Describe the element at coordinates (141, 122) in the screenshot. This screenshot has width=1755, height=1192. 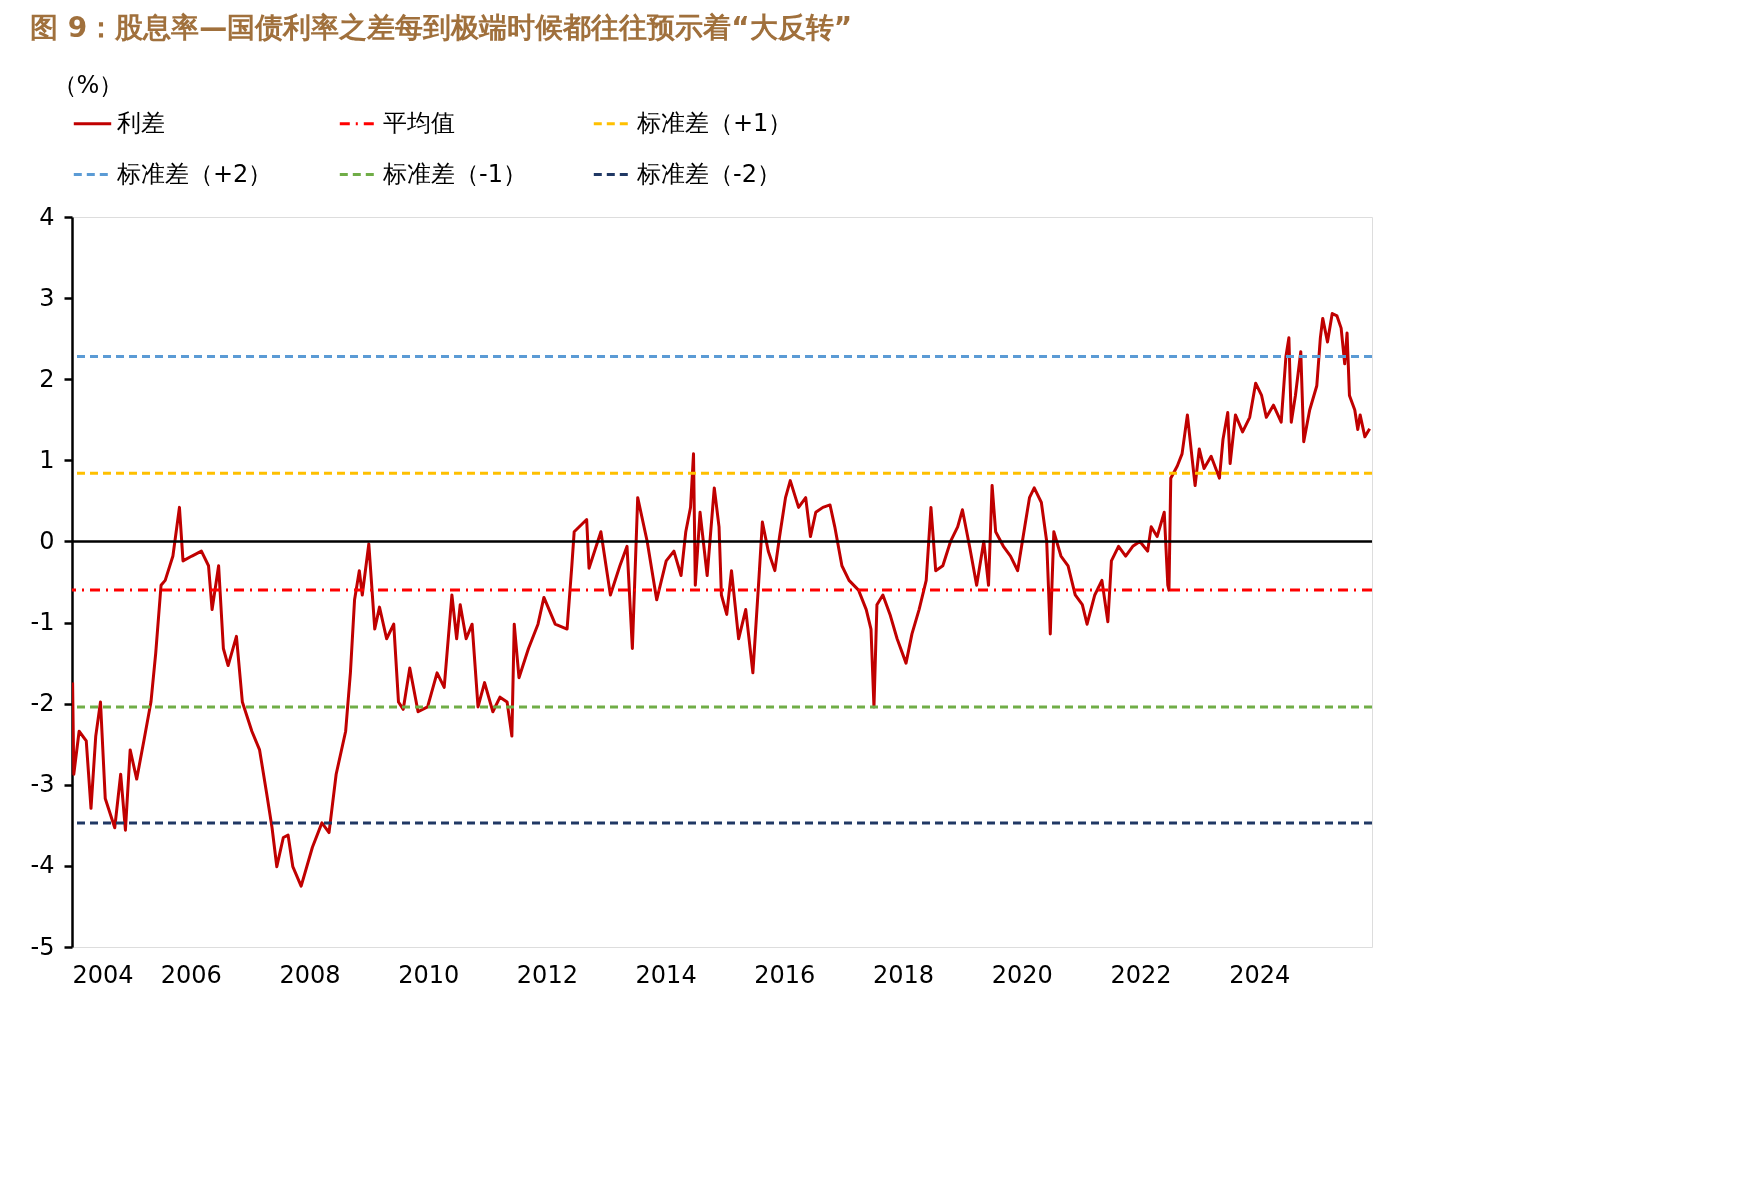
I see `legend-label: 利差` at that location.